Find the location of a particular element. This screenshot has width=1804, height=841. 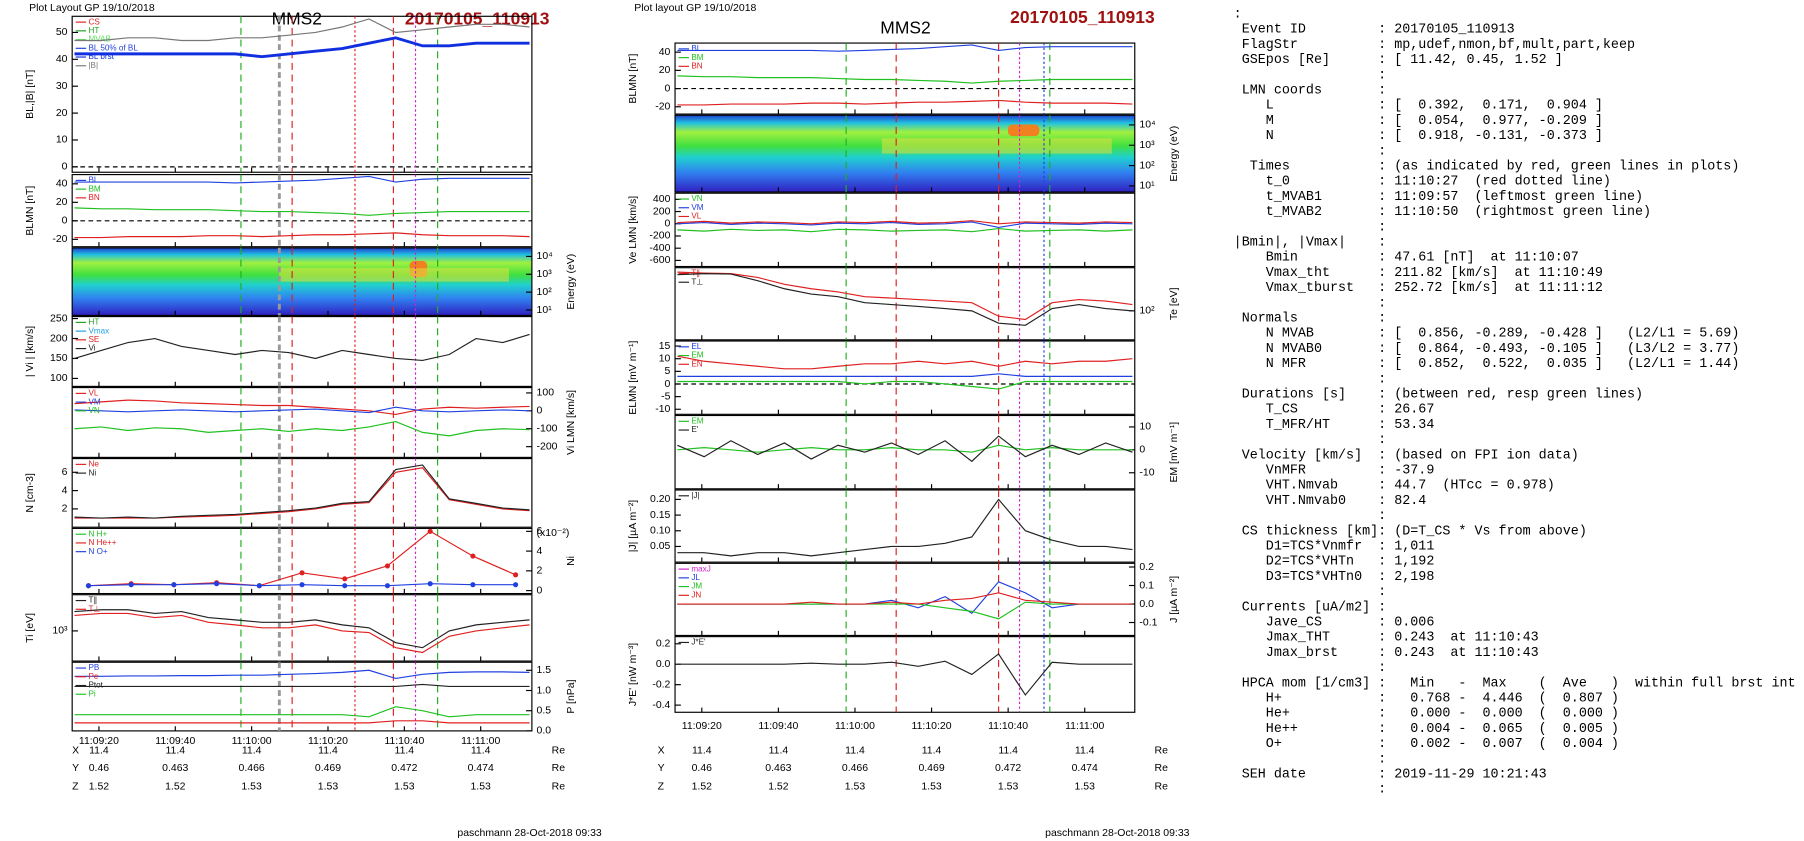

legend-entry: Vi is located at coordinates (91, 348).